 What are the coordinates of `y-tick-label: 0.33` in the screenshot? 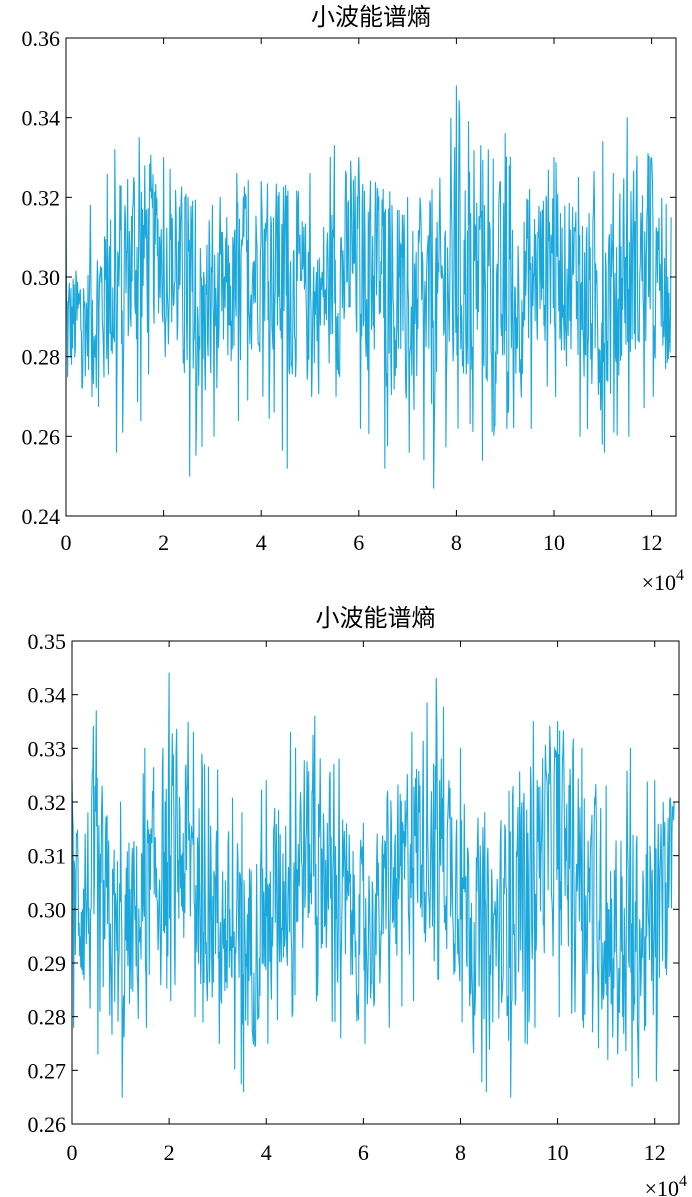 It's located at (47, 748).